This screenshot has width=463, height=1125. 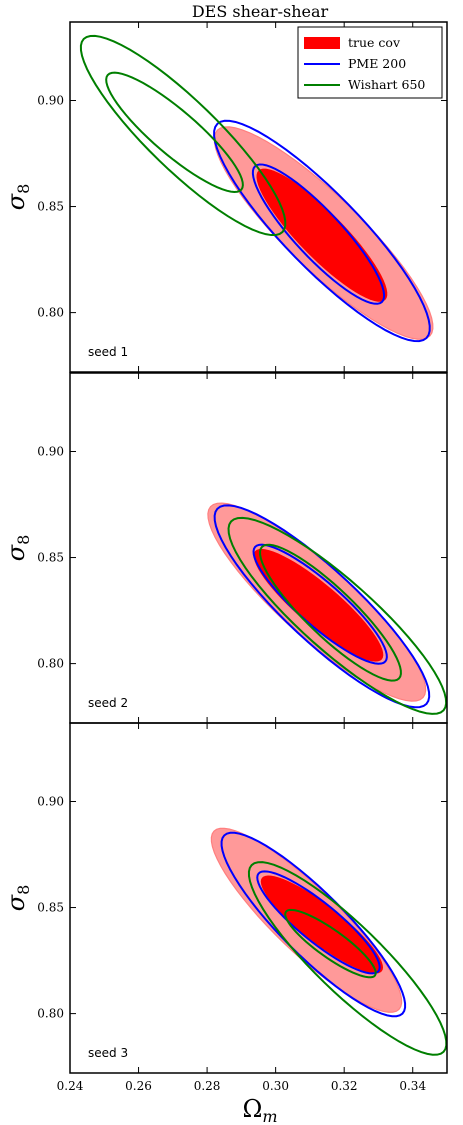 I want to click on legend-label: true cov, so click(x=374, y=42).